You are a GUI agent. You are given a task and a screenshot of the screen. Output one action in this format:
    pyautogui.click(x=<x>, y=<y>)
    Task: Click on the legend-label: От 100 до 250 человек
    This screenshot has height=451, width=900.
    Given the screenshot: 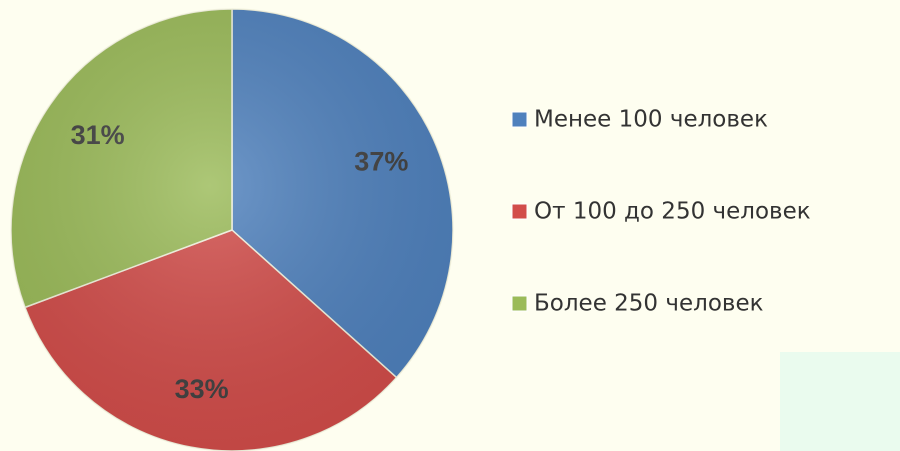 What is the action you would take?
    pyautogui.click(x=672, y=212)
    